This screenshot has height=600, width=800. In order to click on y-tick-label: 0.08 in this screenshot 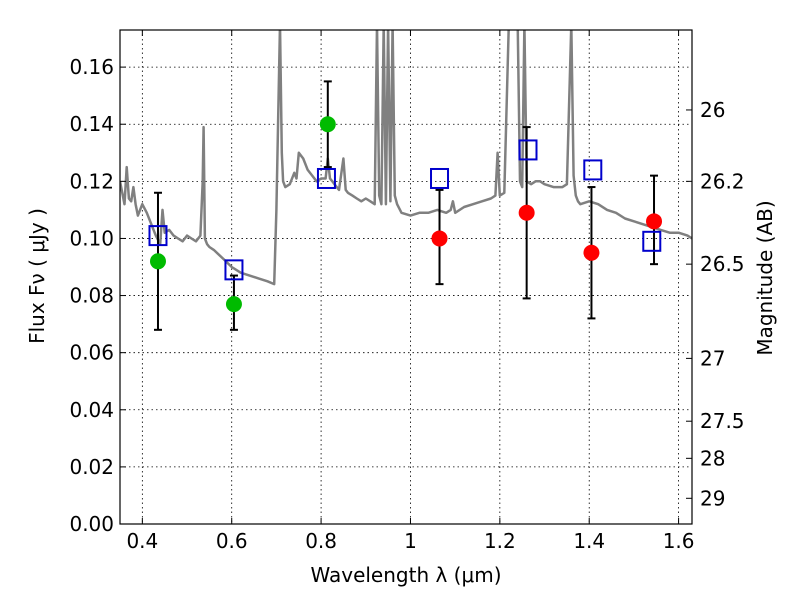, I will do `click(91, 296)`.